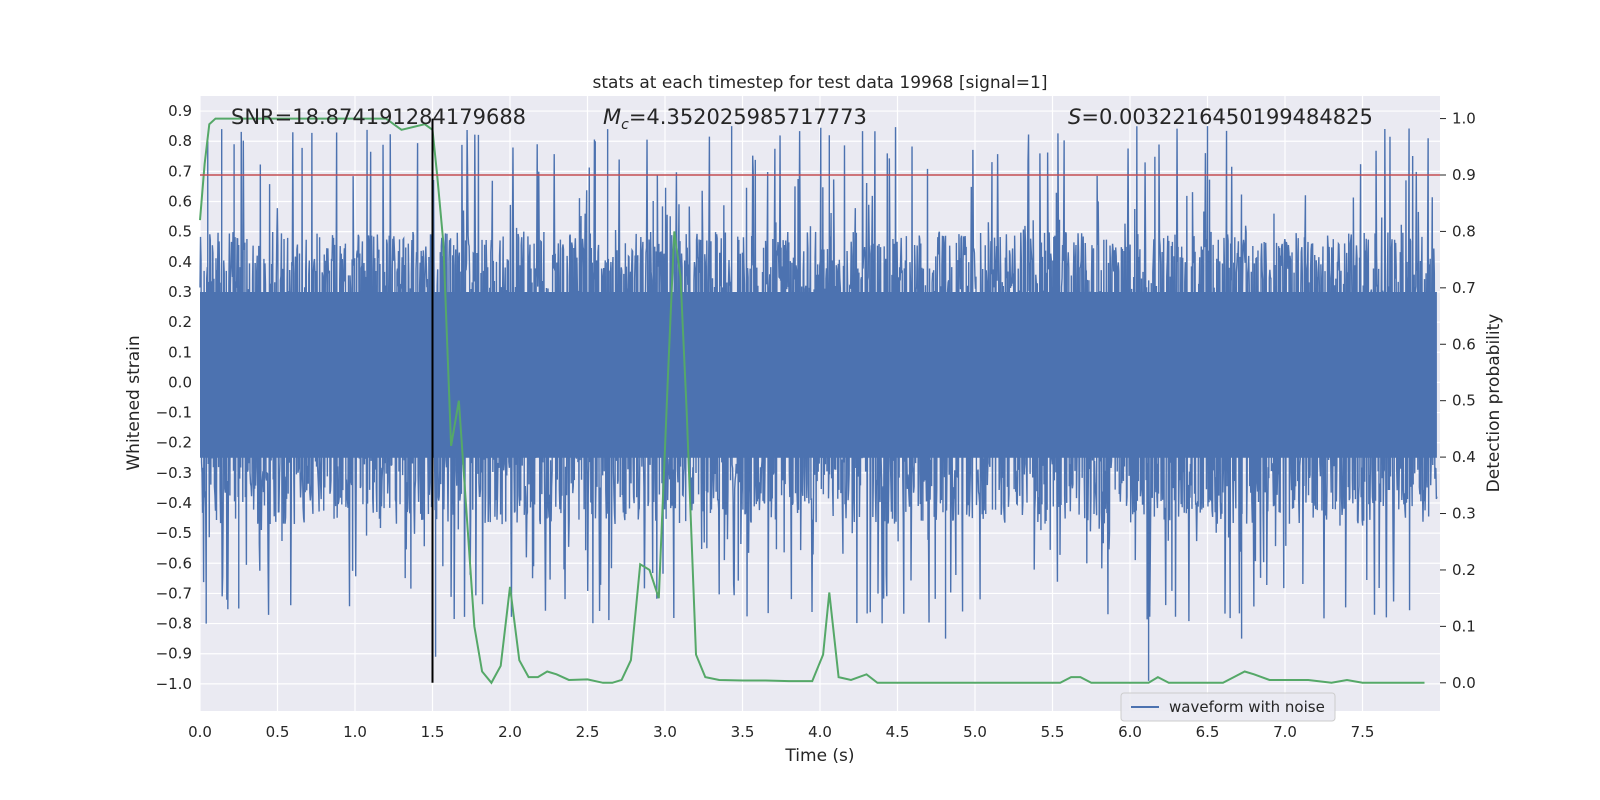  I want to click on y-axis-label: Whitened strain, so click(134, 402).